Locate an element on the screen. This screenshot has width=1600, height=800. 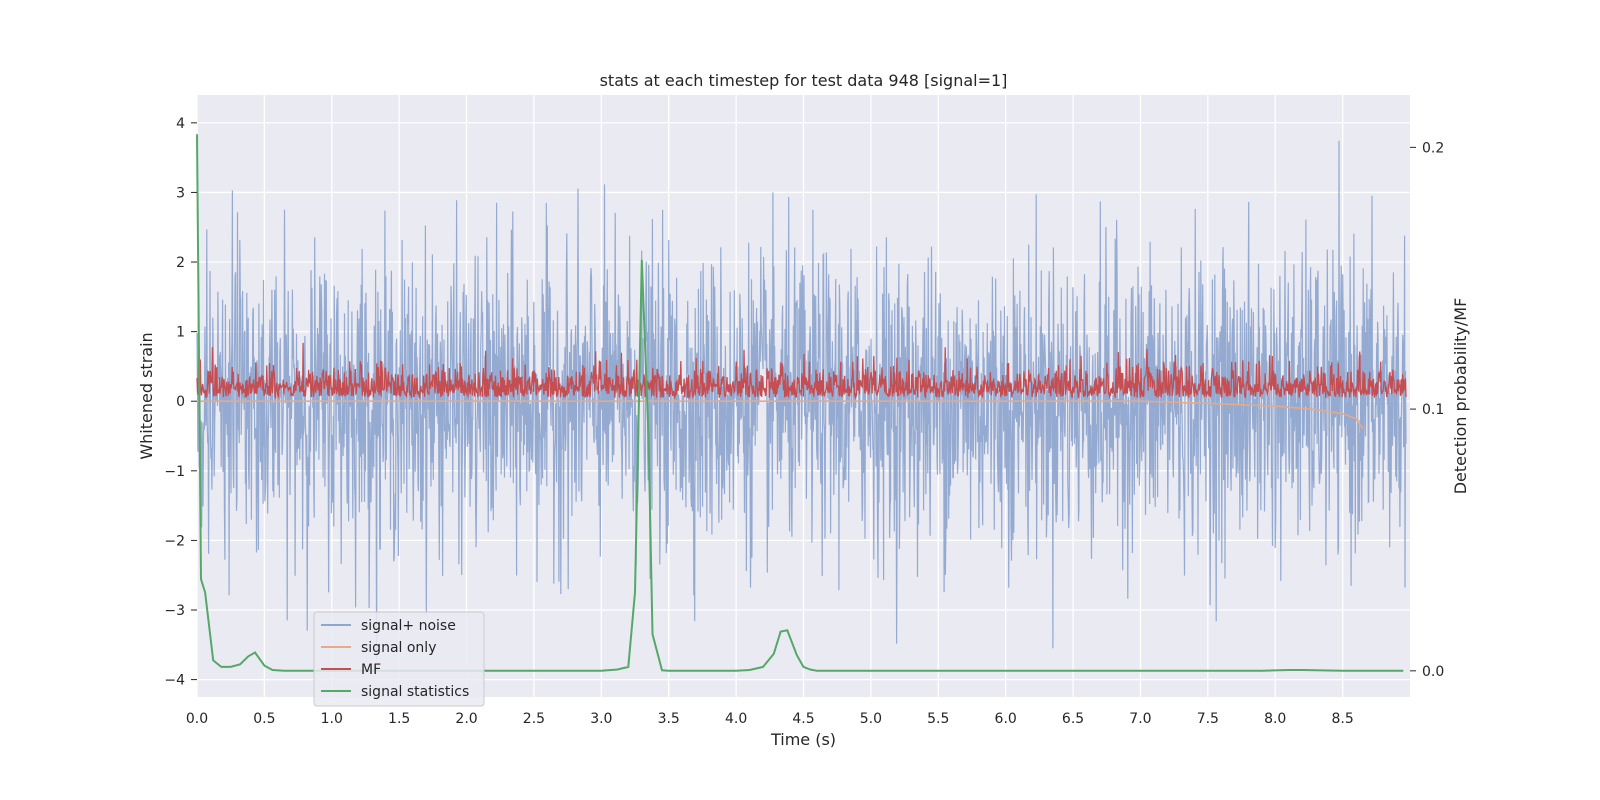
signal-only-line is located at coordinates (780, 415).